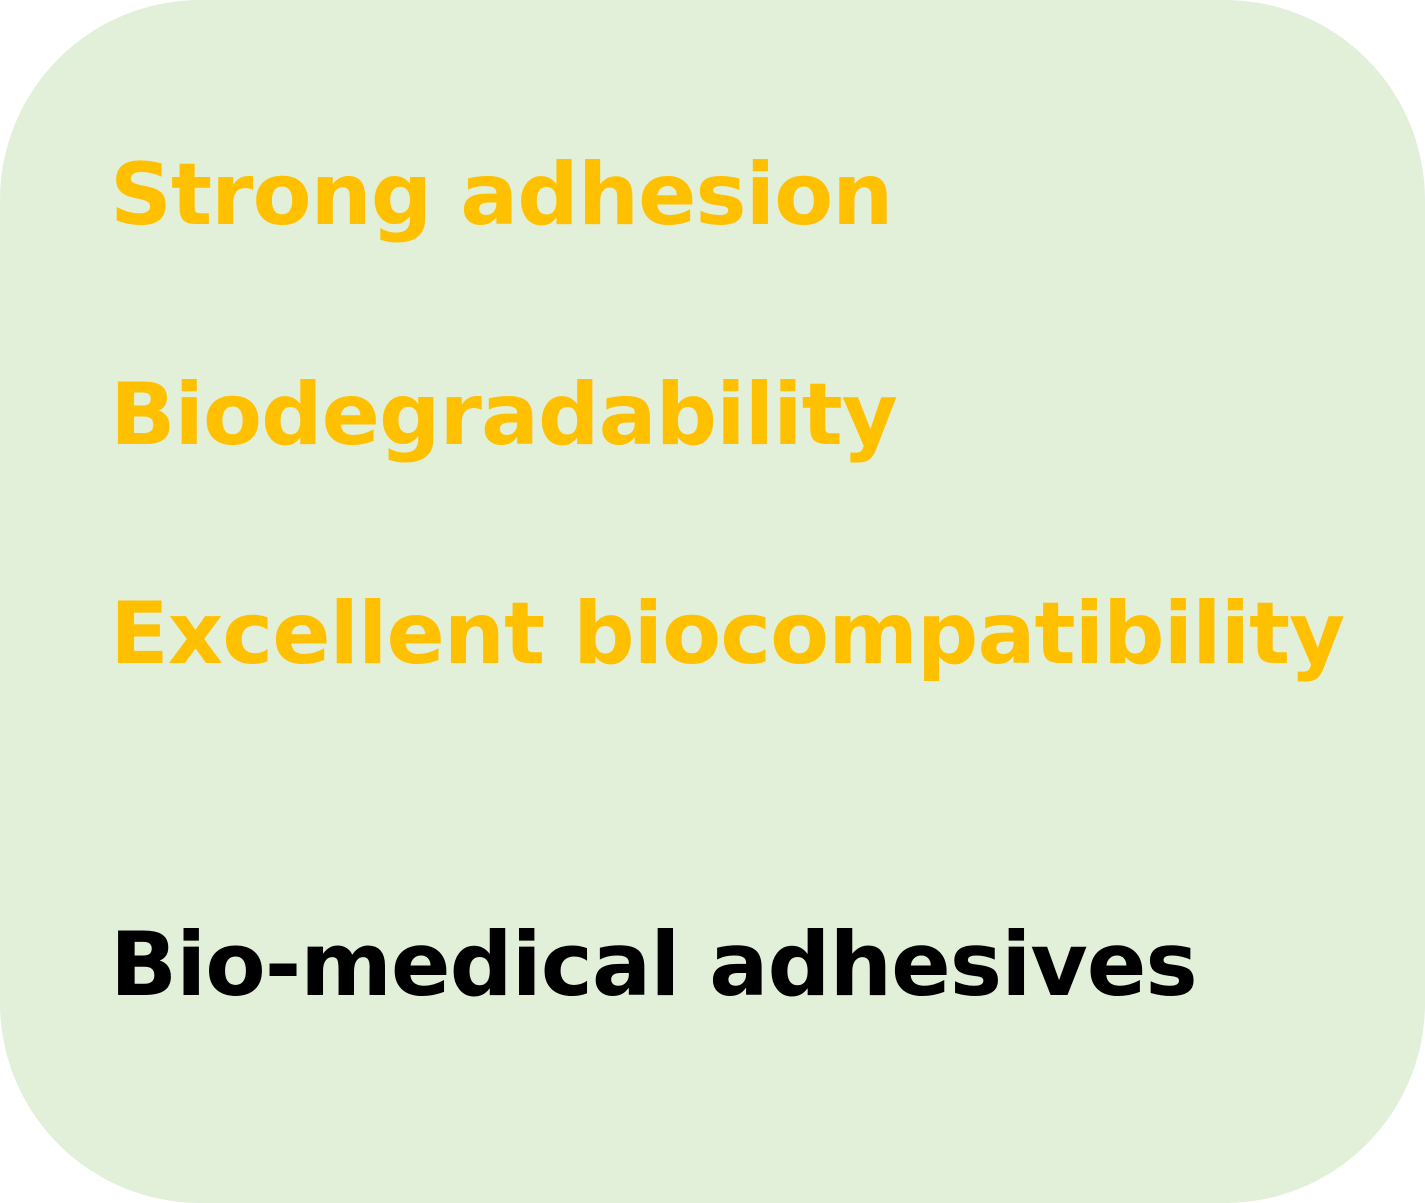 The width and height of the screenshot is (1425, 1203). What do you see at coordinates (501, 195) in the screenshot?
I see `property-strong-adhesion: Strong adhesion` at bounding box center [501, 195].